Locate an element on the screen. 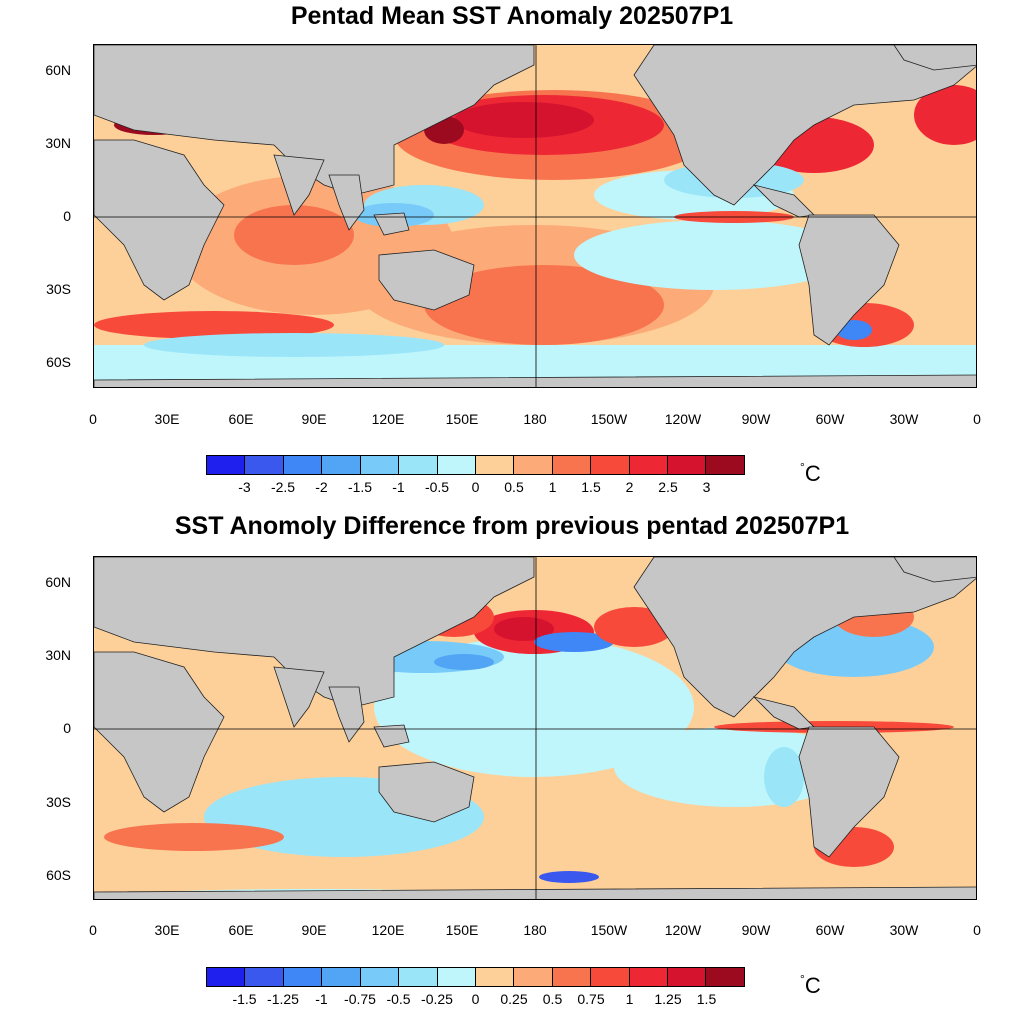  unit-label-top: °C is located at coordinates (810, 473).